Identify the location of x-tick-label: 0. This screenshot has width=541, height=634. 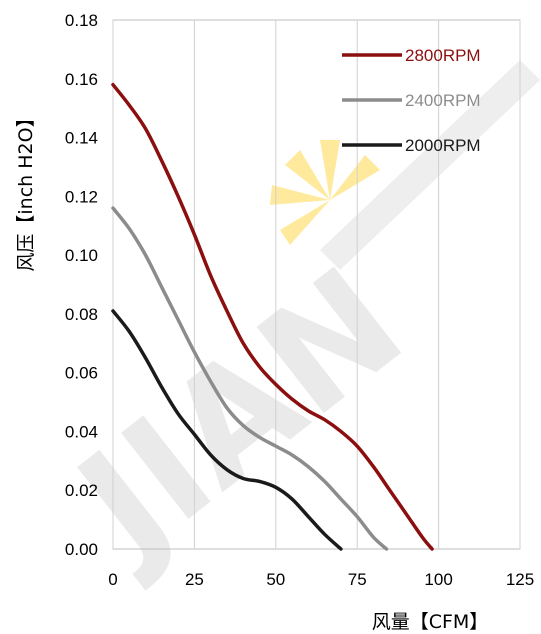
(112, 579).